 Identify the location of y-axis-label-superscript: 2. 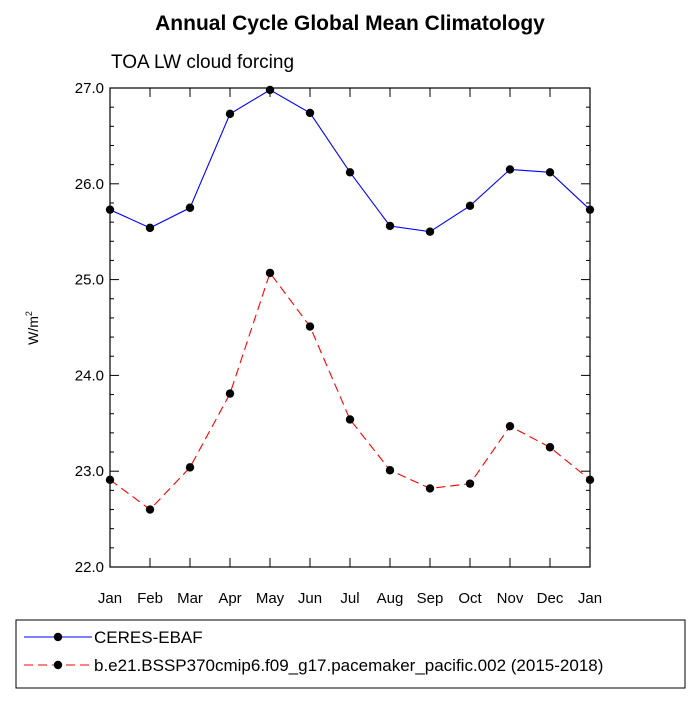
(29, 313).